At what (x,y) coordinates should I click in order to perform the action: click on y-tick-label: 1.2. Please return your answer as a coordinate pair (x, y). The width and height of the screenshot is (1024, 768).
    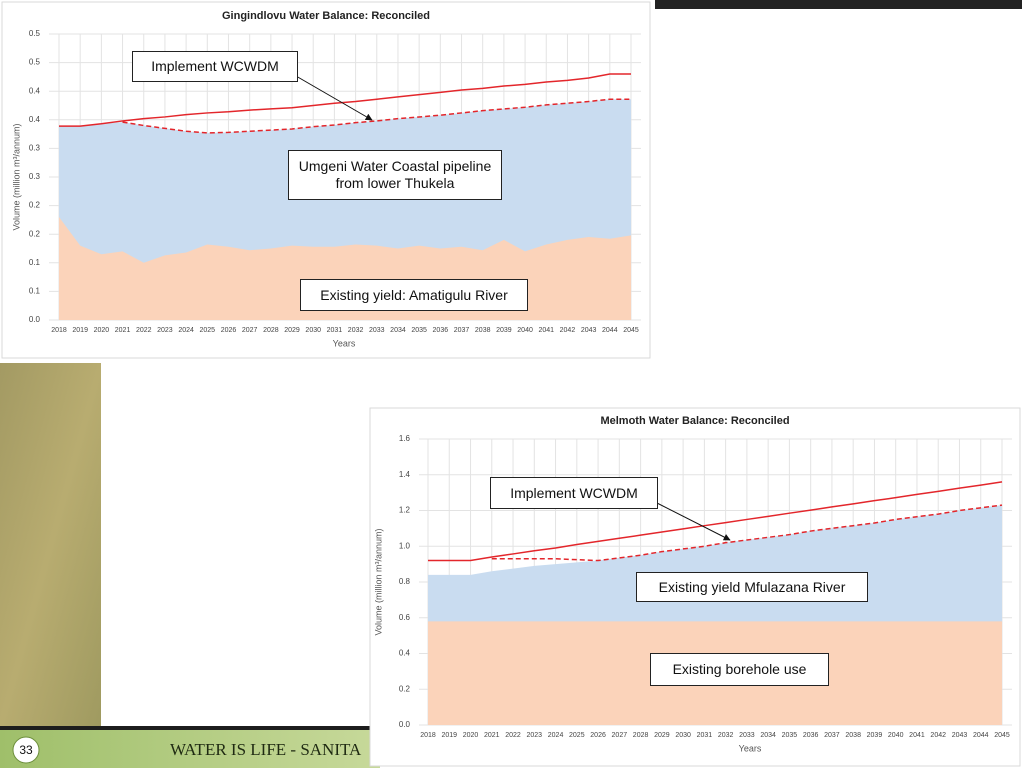
    Looking at the image, I should click on (405, 510).